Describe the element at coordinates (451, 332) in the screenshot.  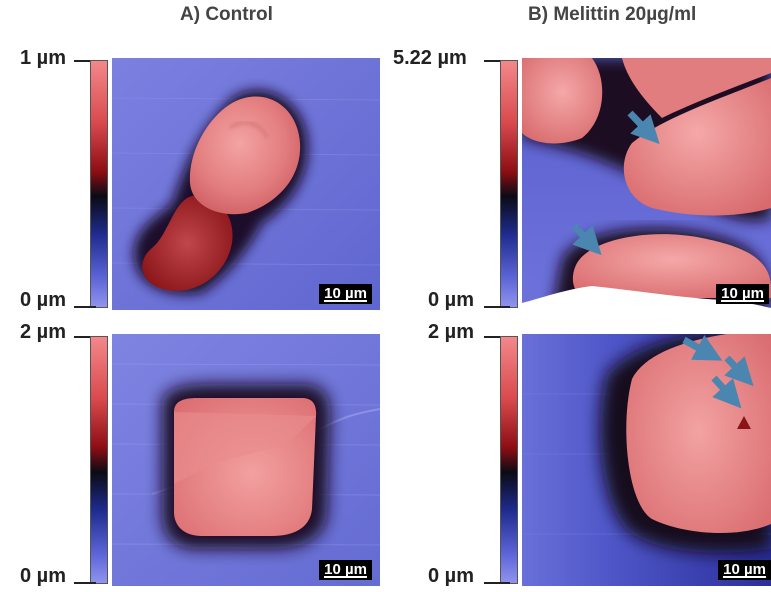
I see `colorbar-b-bottom-max: 2 µm` at that location.